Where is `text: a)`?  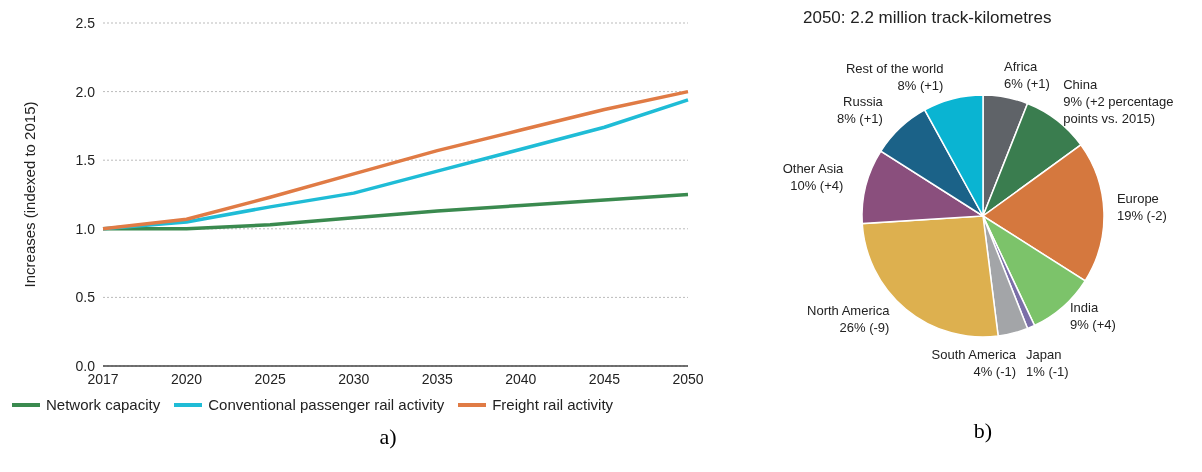
text: a) is located at coordinates (388, 437).